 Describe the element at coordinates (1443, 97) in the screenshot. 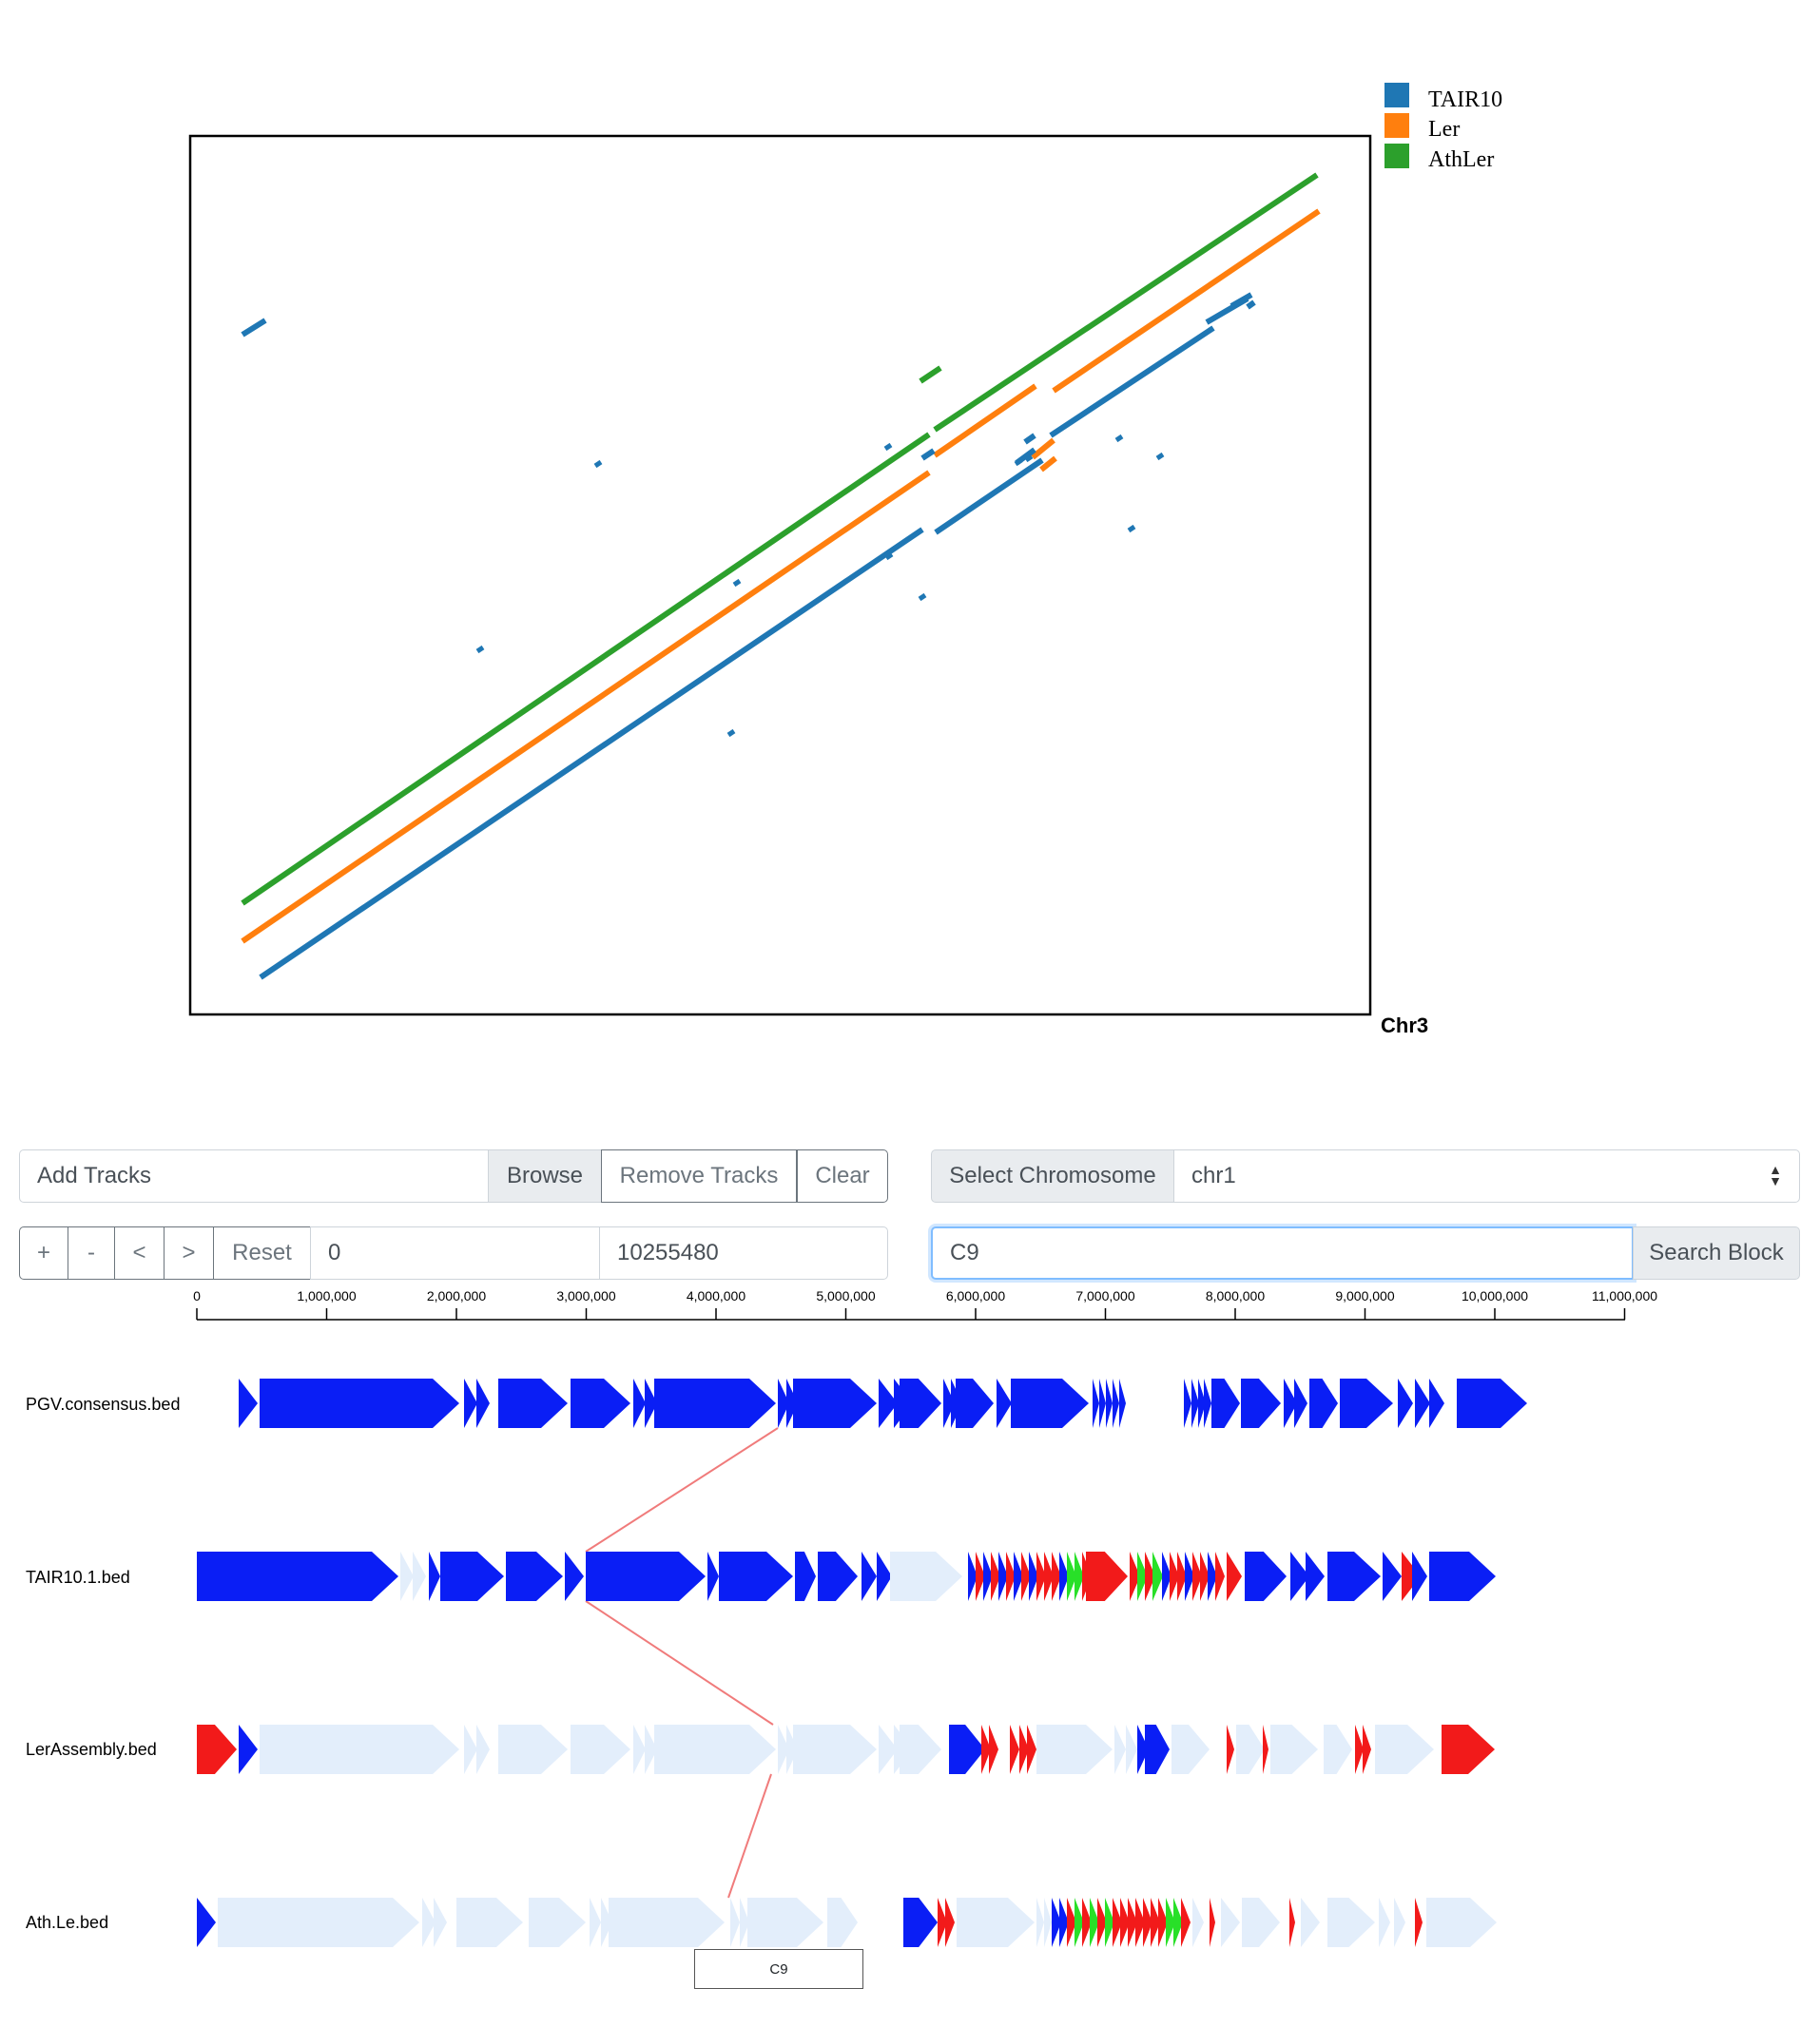

I see `legend-item-tair10: TAIR10` at that location.